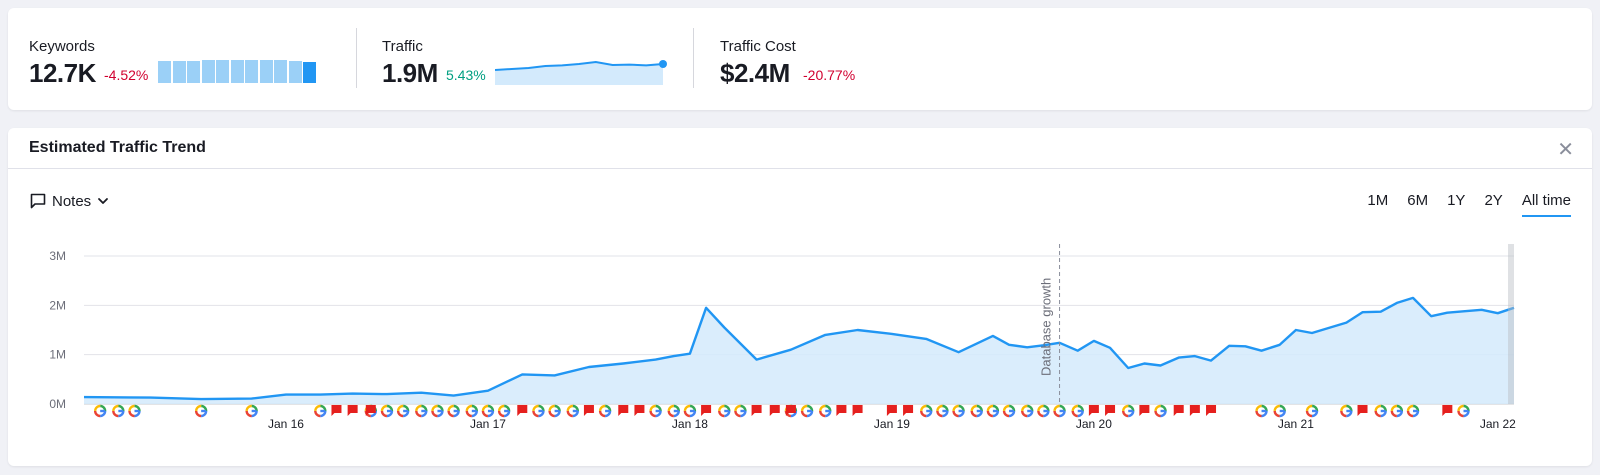  What do you see at coordinates (1456, 200) in the screenshot?
I see `range-tab-1y: 1Y` at bounding box center [1456, 200].